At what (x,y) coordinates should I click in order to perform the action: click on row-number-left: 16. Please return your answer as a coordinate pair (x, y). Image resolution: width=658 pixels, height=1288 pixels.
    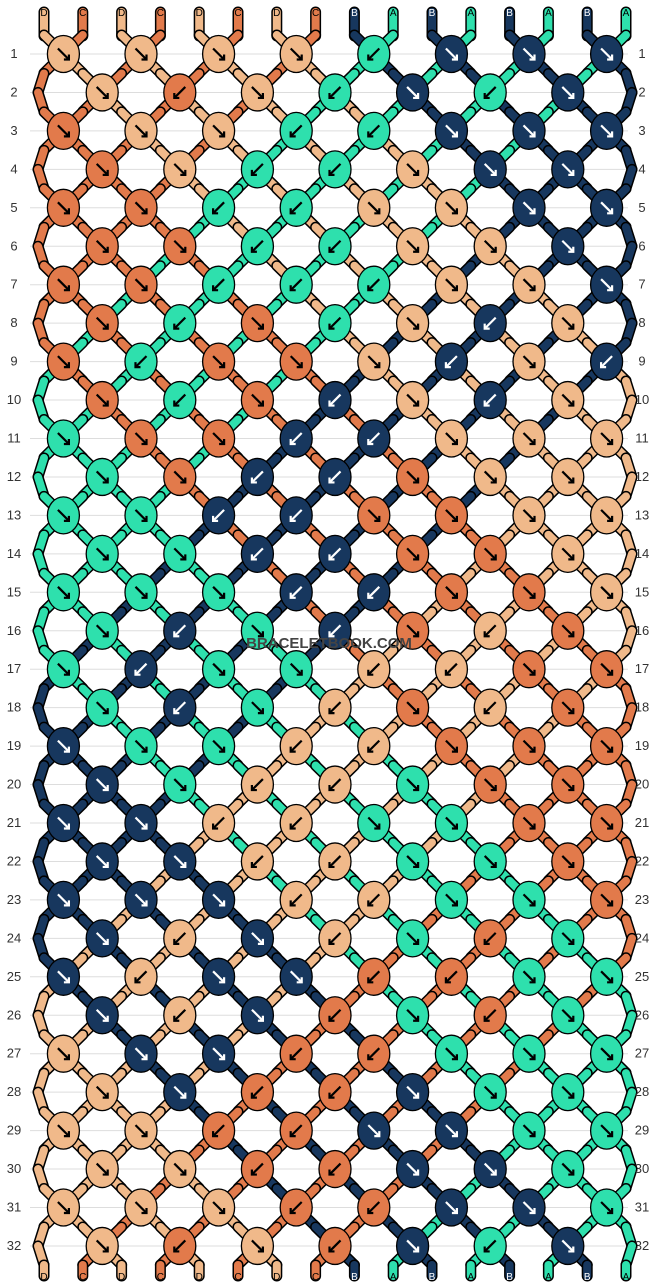
    Looking at the image, I should click on (14, 630).